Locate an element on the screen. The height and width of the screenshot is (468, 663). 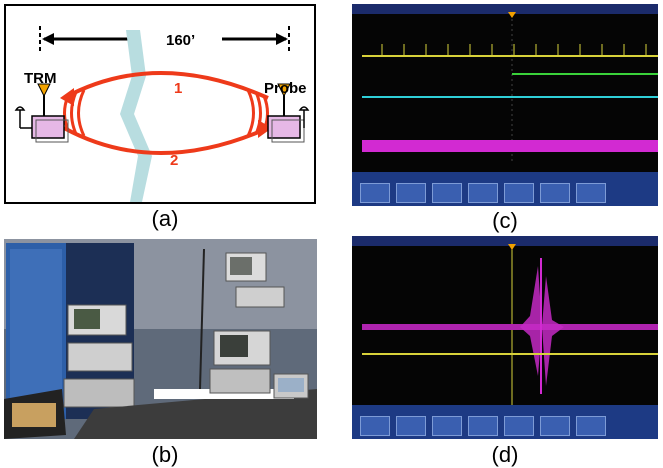
caption-d: (d) is located at coordinates (505, 454).